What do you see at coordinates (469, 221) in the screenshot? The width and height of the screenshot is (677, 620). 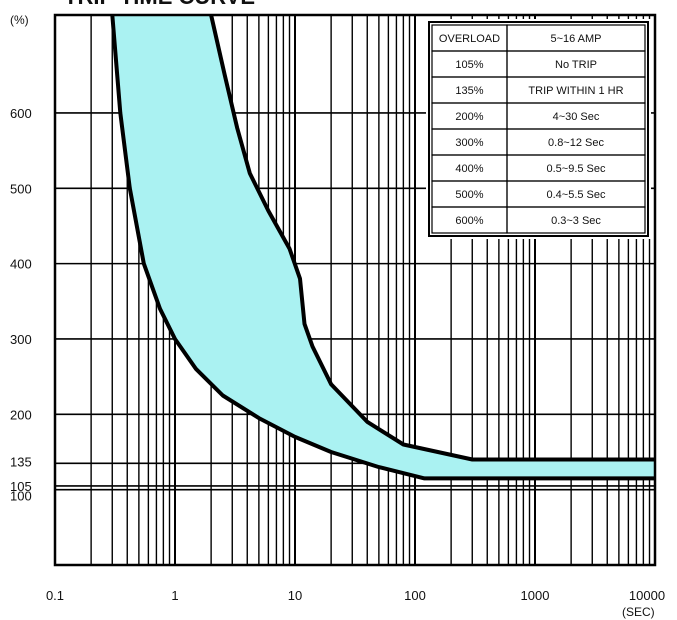 I see `table-overload-value: 600%` at bounding box center [469, 221].